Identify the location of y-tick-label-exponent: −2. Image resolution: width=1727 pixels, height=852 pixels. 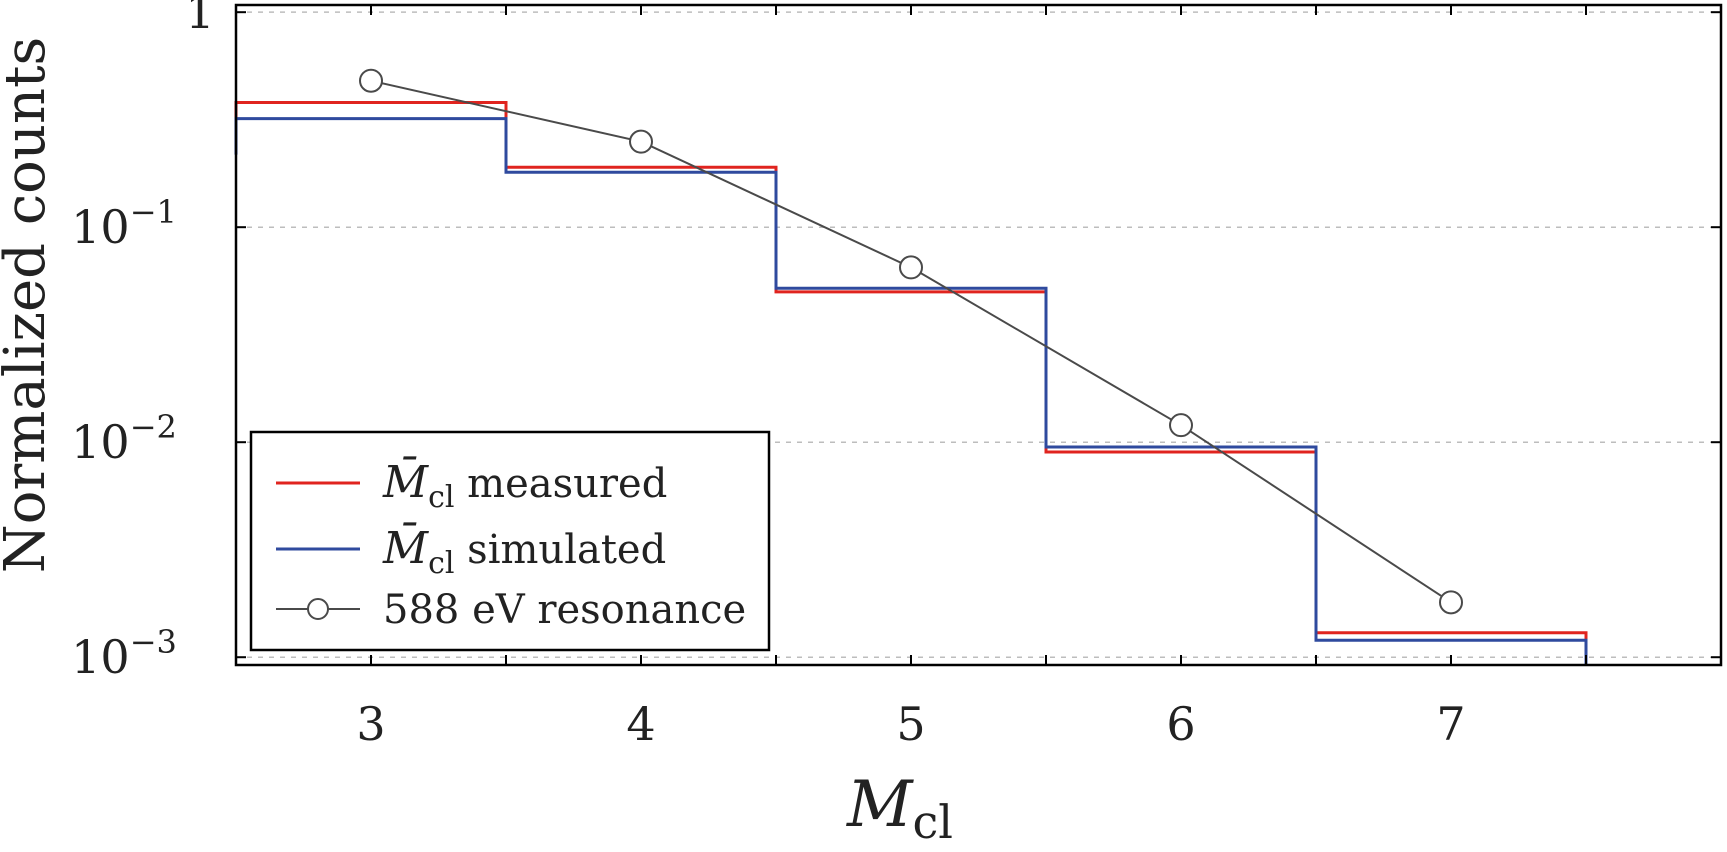
(153, 427).